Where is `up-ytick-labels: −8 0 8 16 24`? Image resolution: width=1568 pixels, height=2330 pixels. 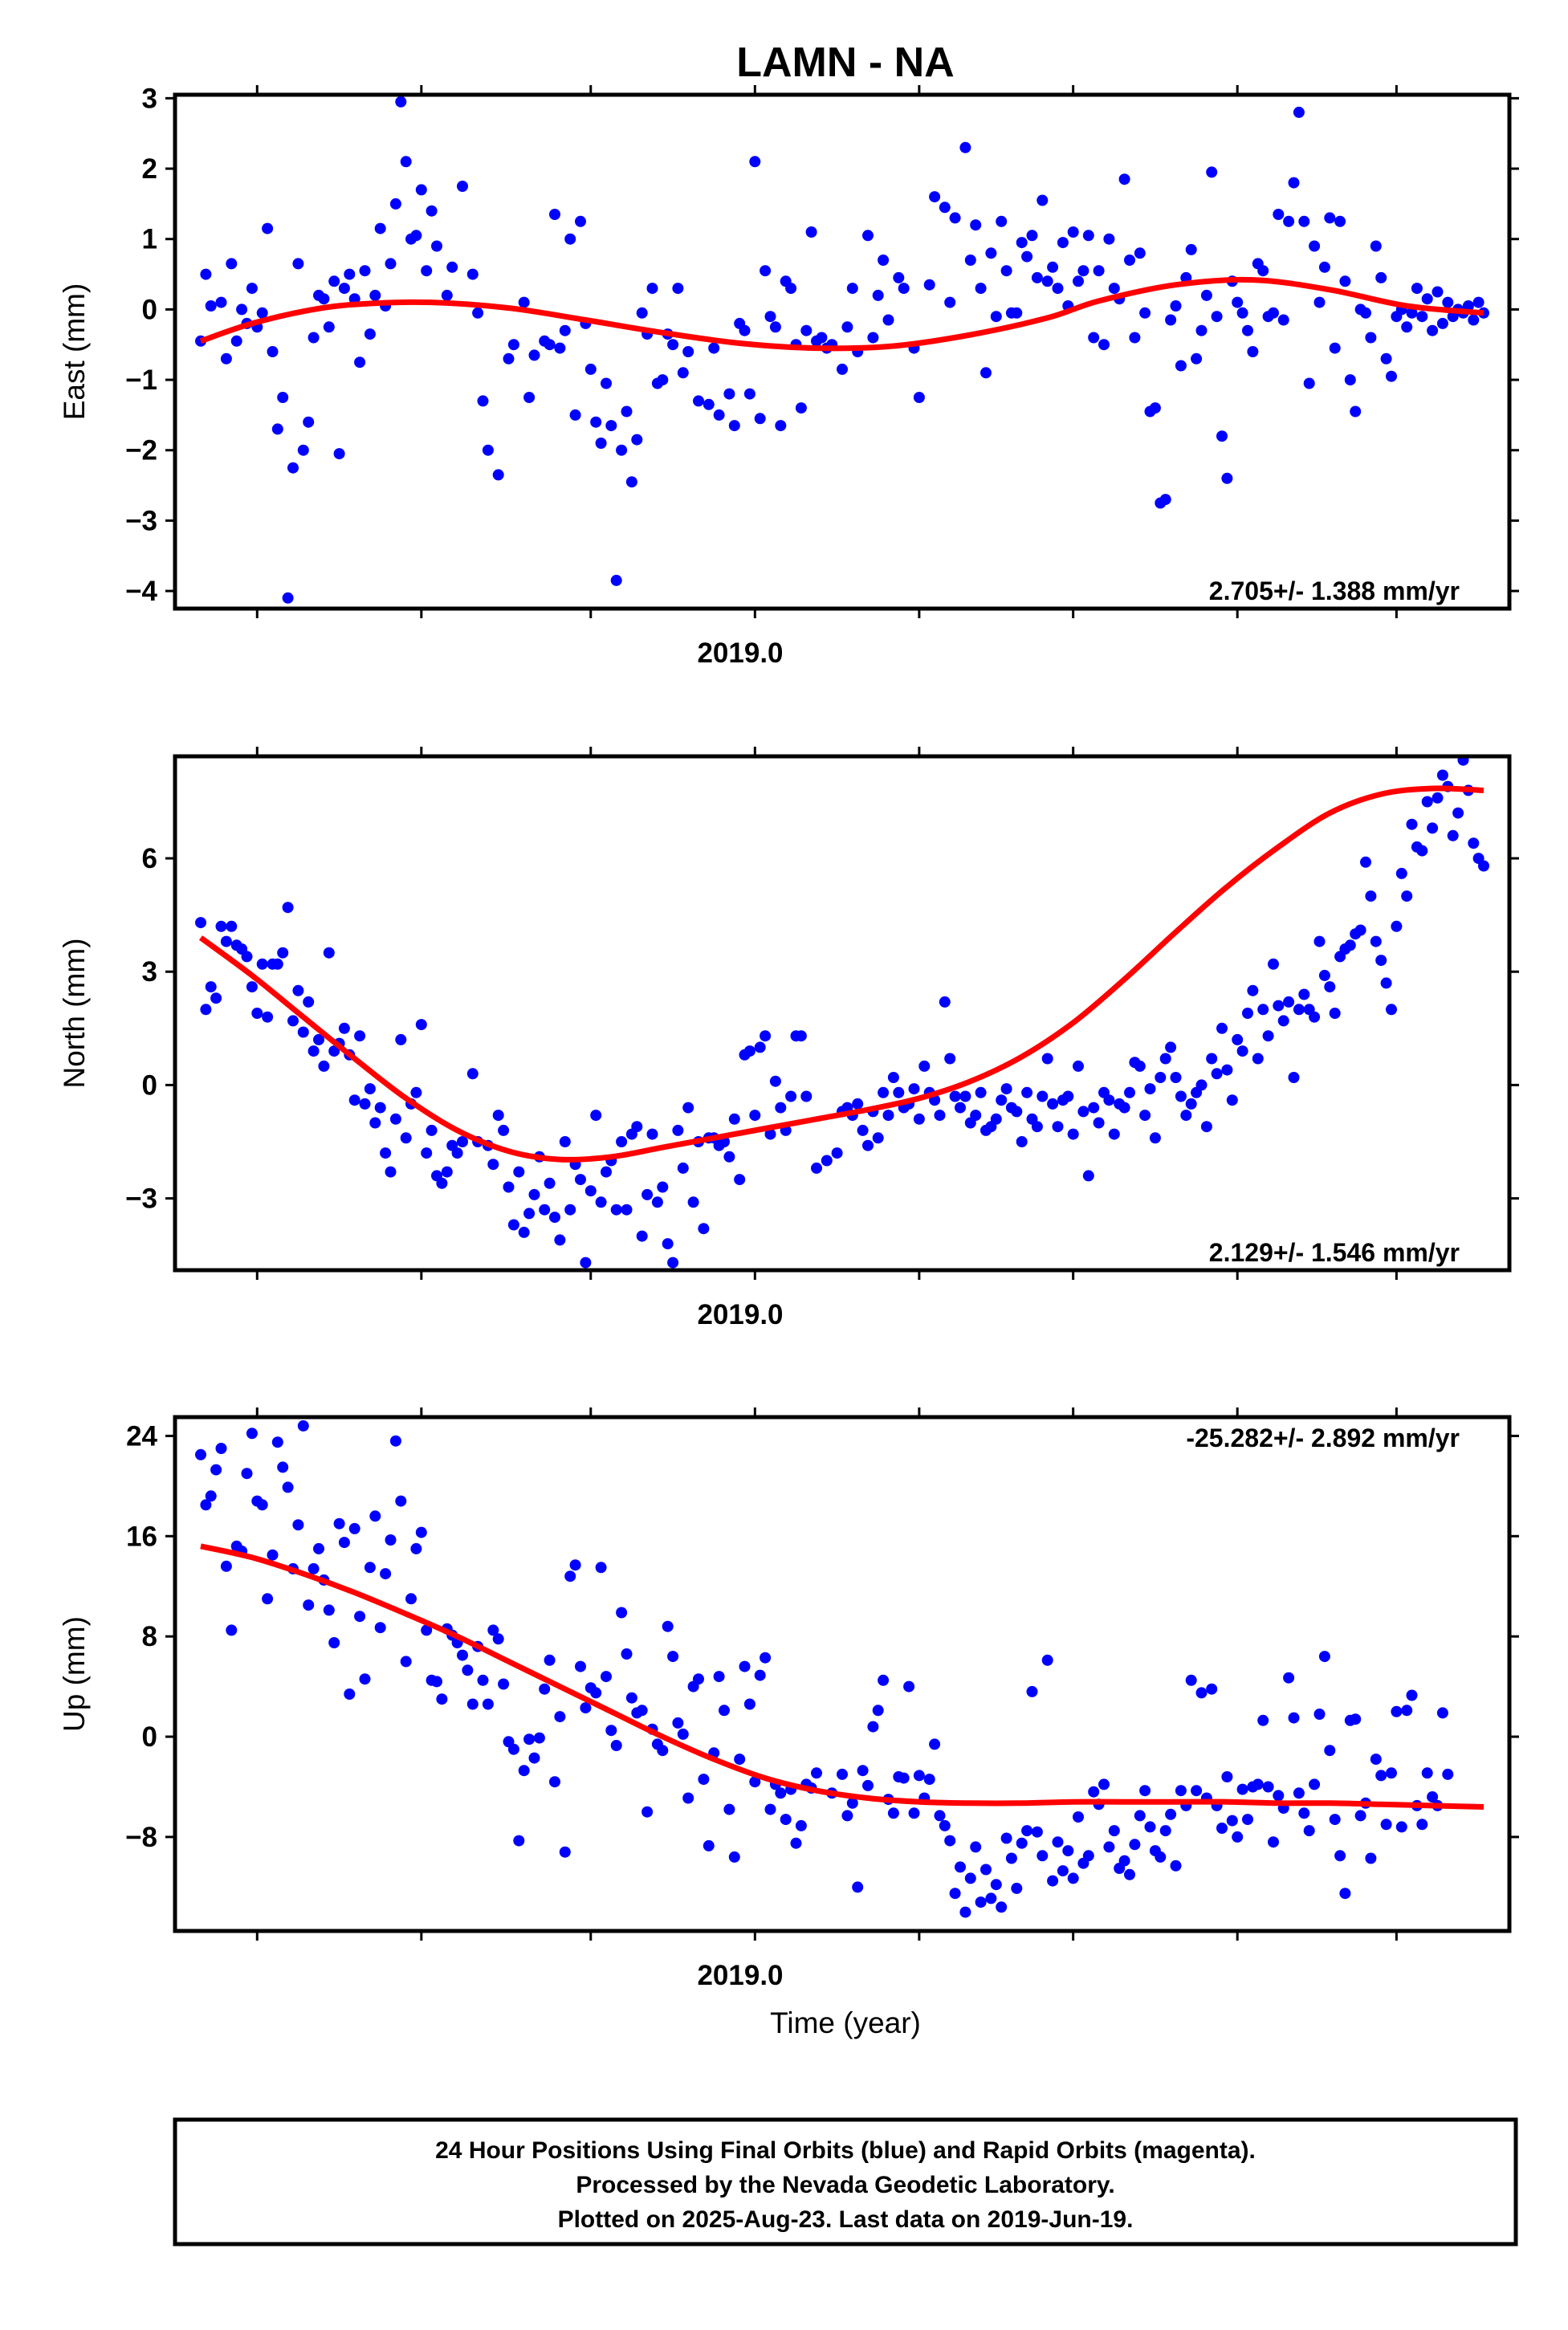 up-ytick-labels: −8 0 8 16 24 is located at coordinates (141, 1636).